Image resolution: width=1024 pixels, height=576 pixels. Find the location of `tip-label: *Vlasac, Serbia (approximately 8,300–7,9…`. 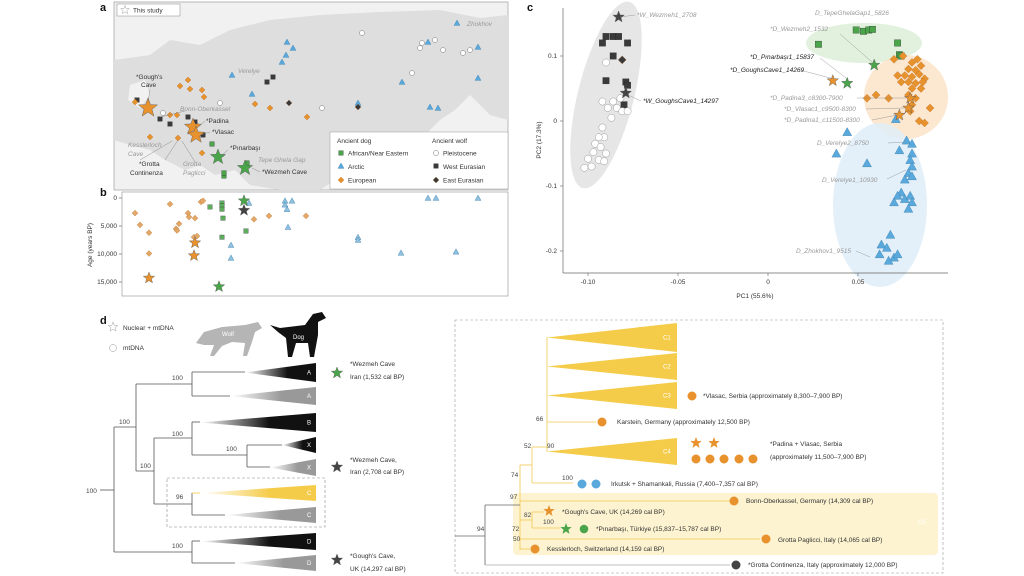

tip-label: *Vlasac, Serbia (approximately 8,300–7,9… is located at coordinates (772, 396).